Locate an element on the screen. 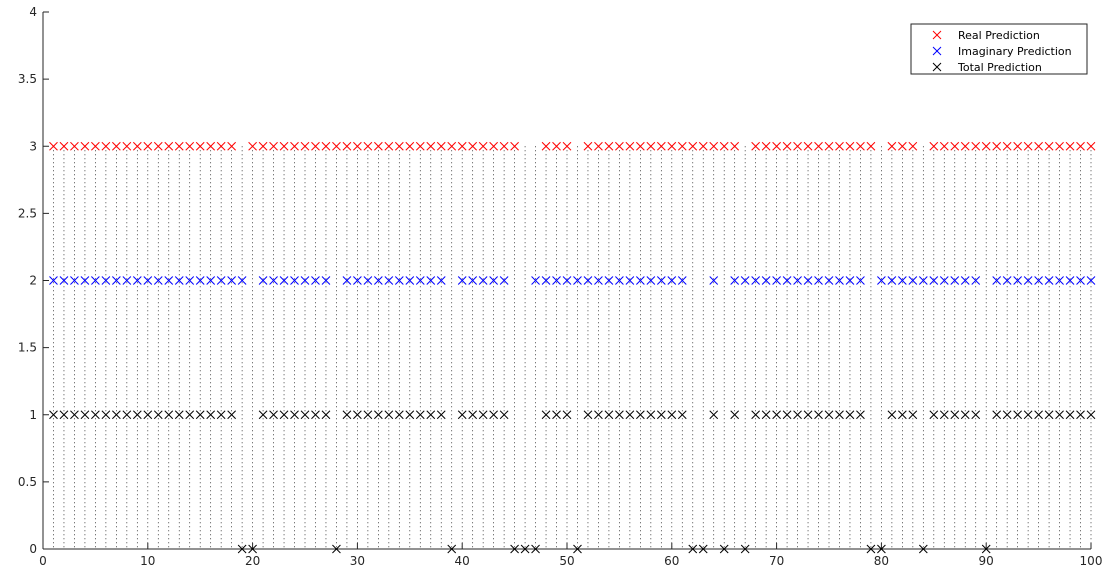  y-tick-label: 3 is located at coordinates (33, 146).